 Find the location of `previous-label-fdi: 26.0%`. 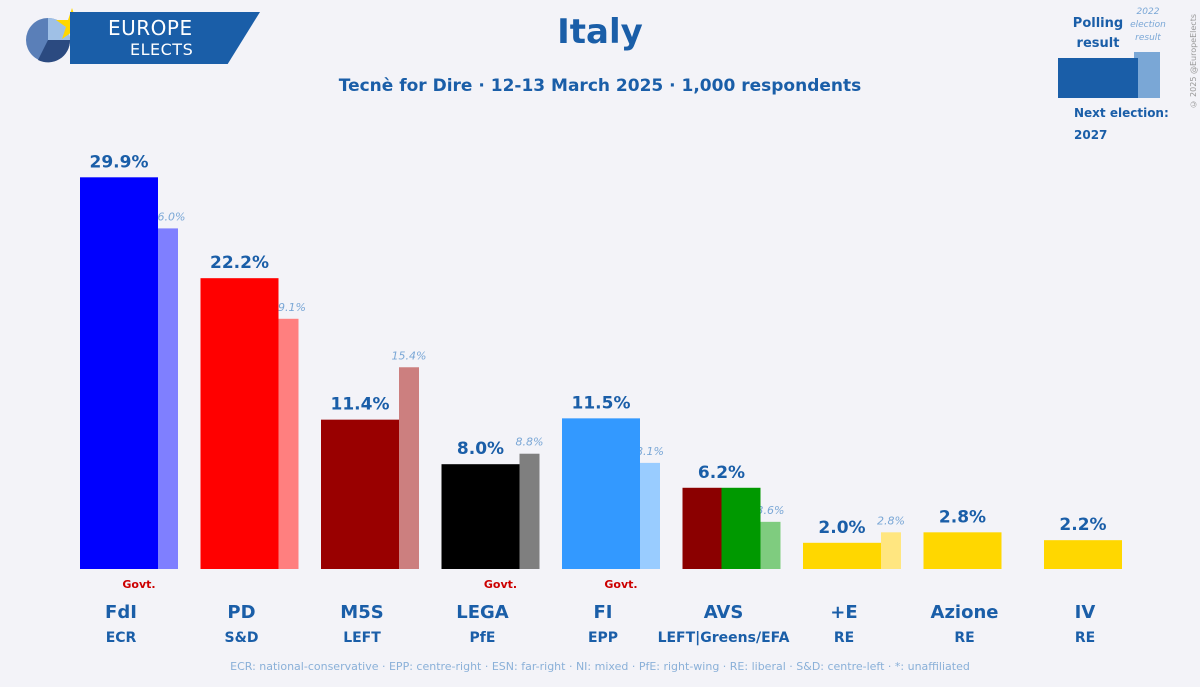

previous-label-fdi: 26.0% is located at coordinates (168, 216).